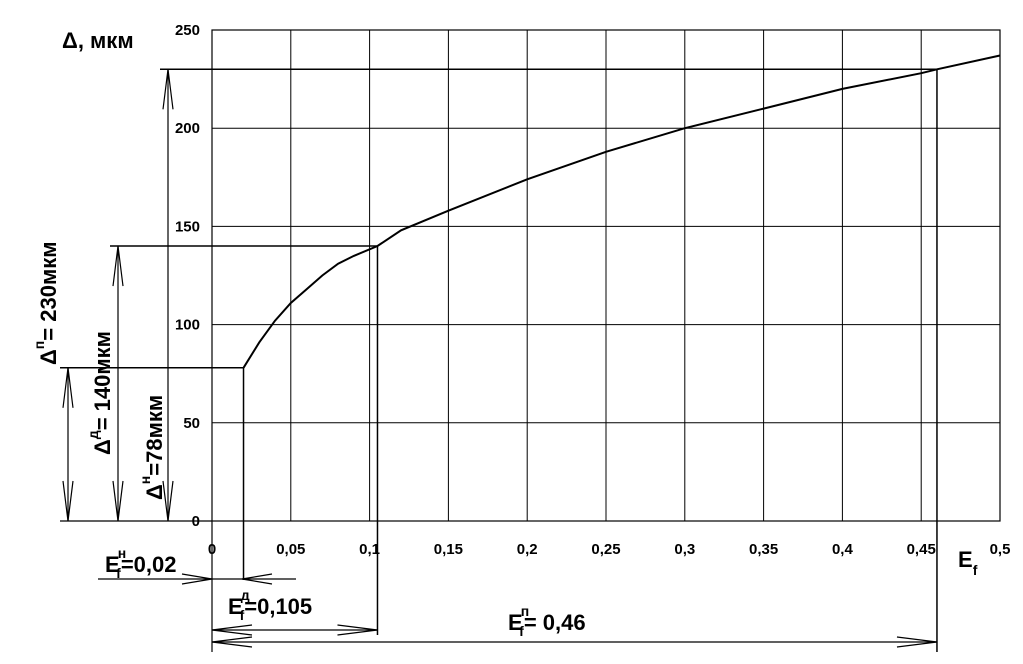 This screenshot has height=664, width=1023. Describe the element at coordinates (290, 549) in the screenshot. I see `x-tick-label: 0,05` at that location.